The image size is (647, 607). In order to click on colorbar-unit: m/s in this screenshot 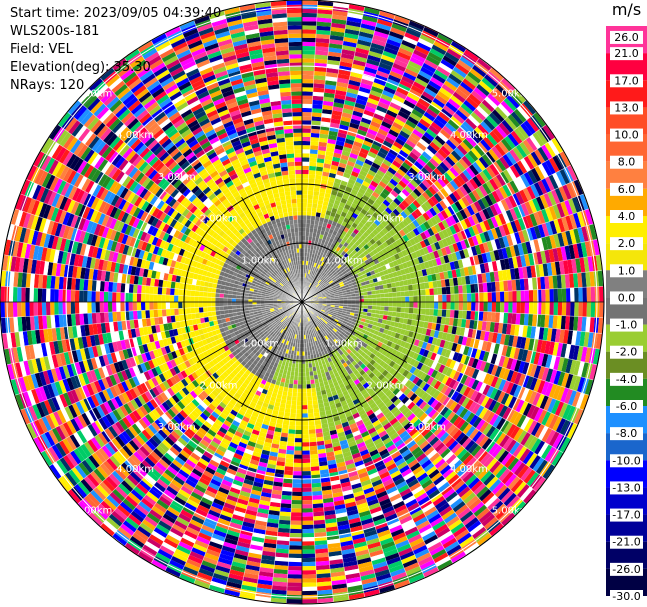, I will do `click(626, 9)`.